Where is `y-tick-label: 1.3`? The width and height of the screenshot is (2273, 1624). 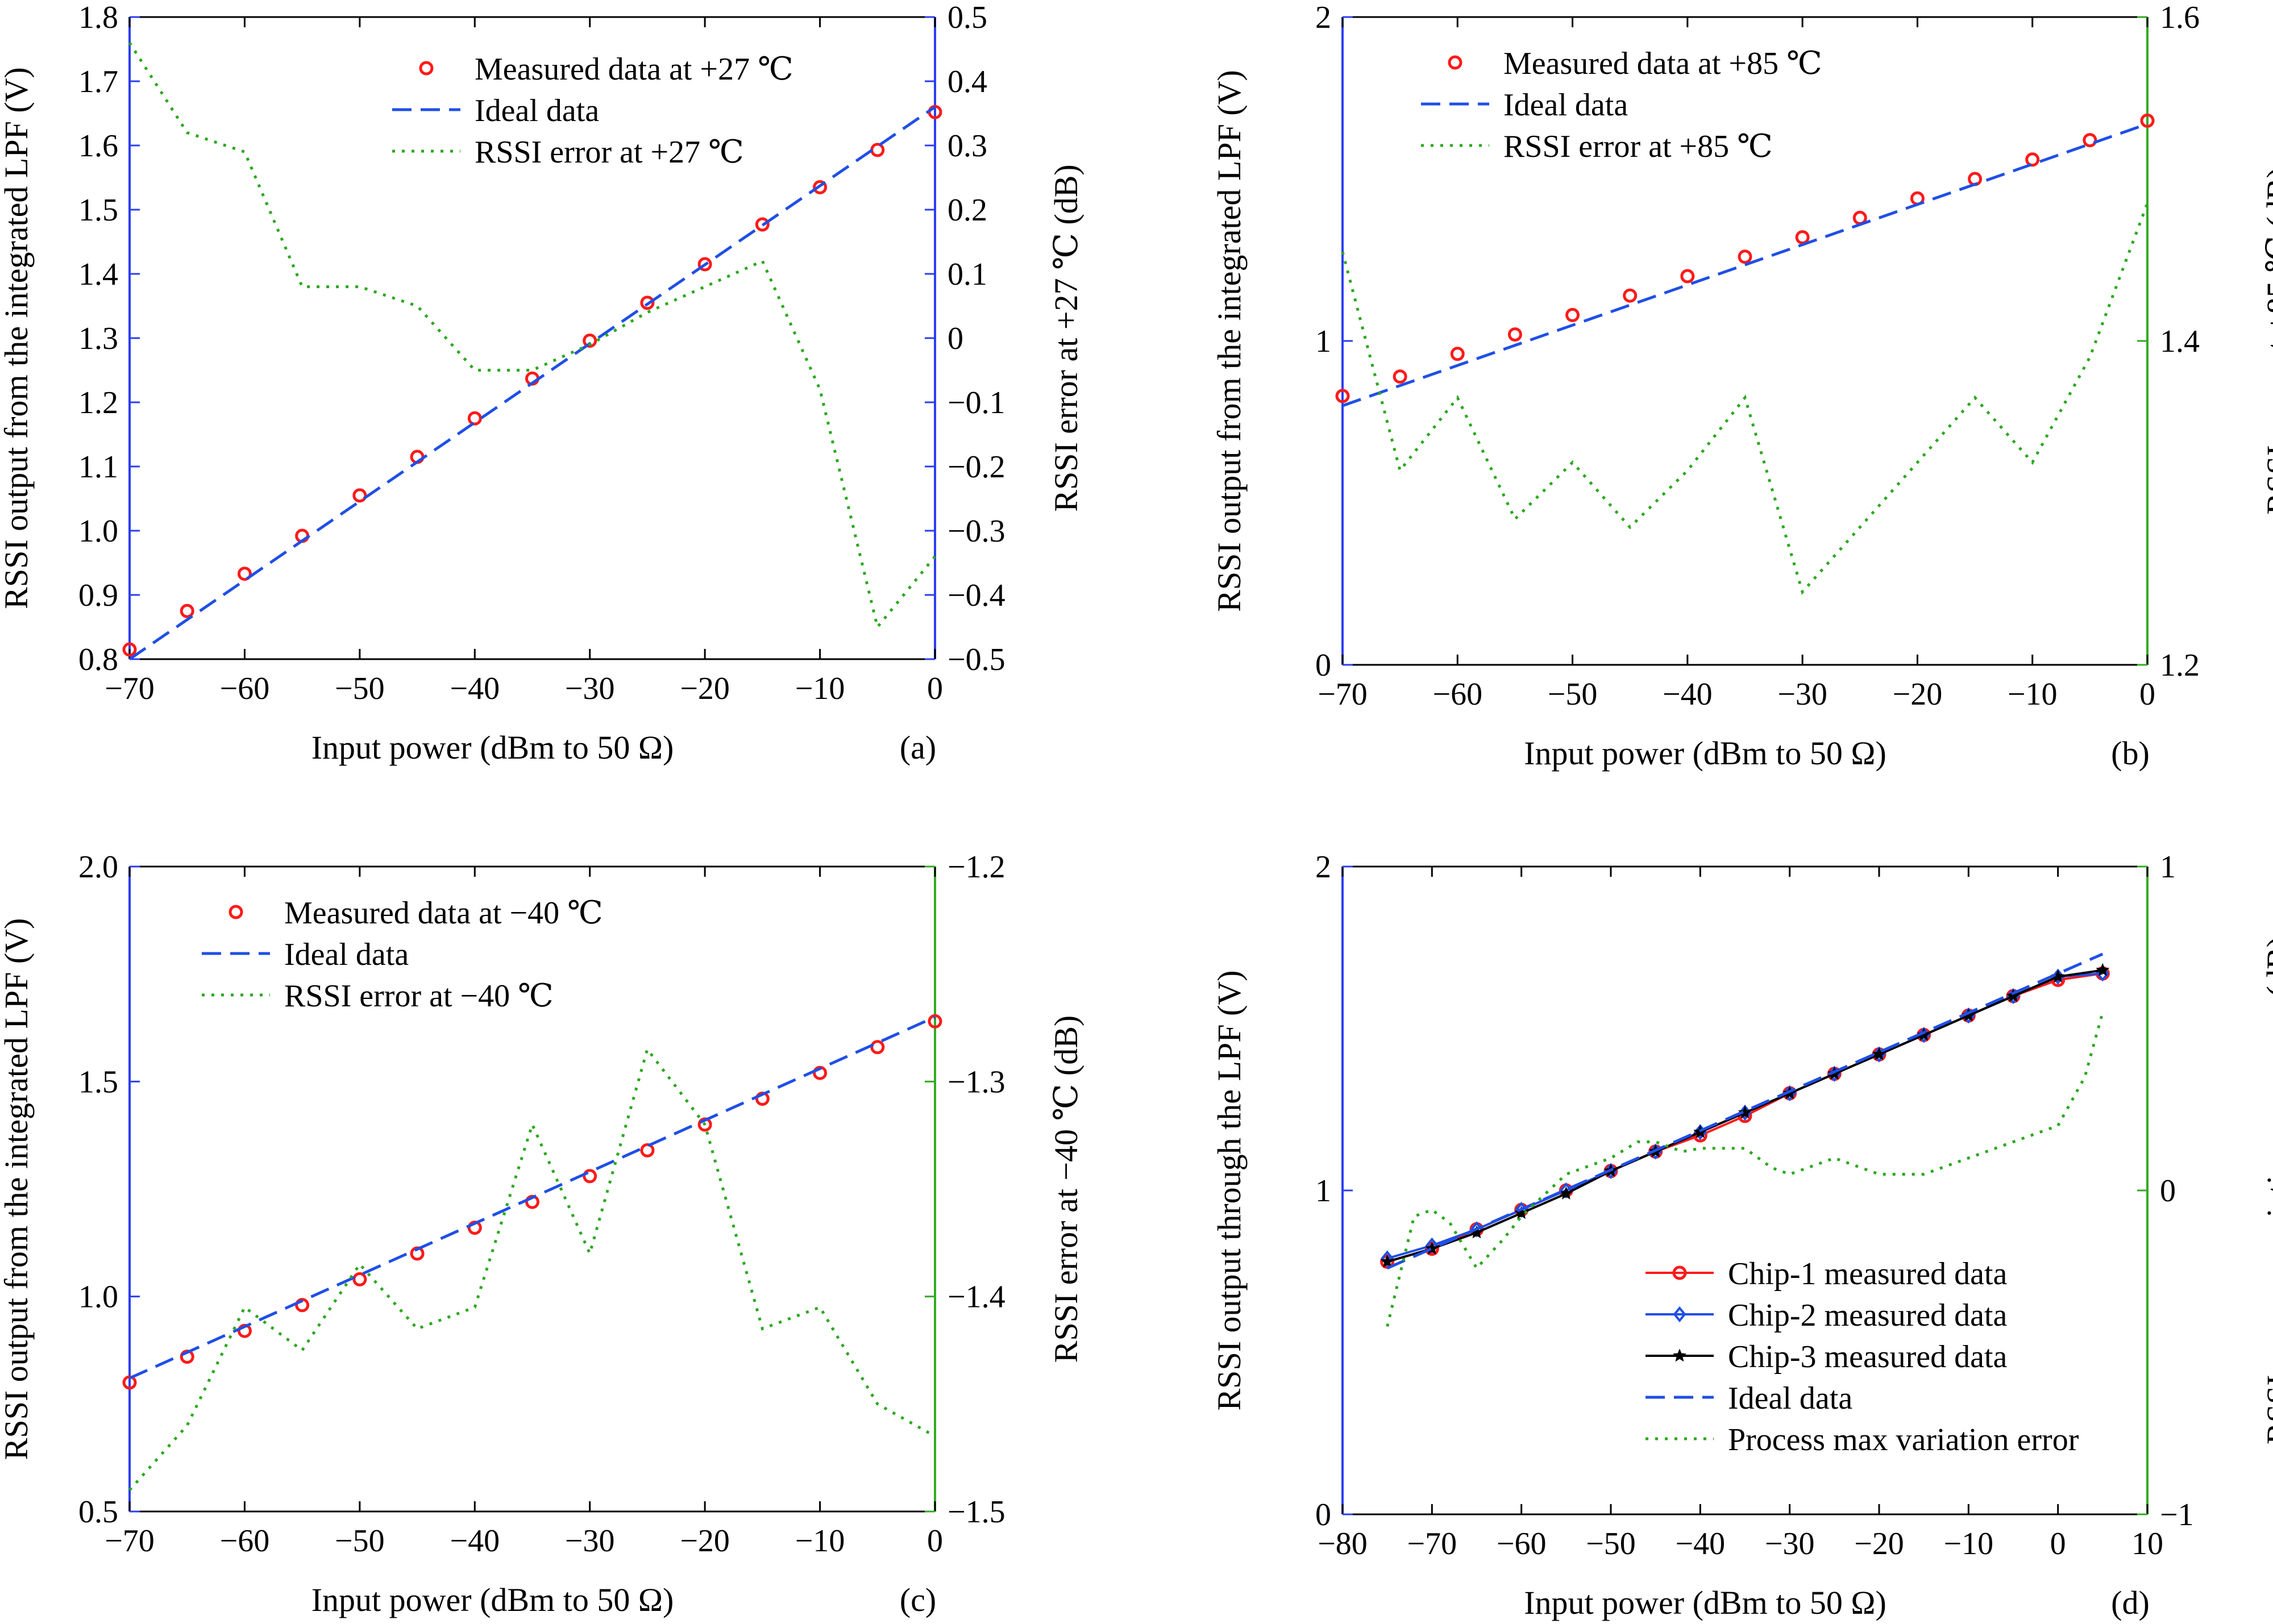
y-tick-label: 1.3 is located at coordinates (98, 338).